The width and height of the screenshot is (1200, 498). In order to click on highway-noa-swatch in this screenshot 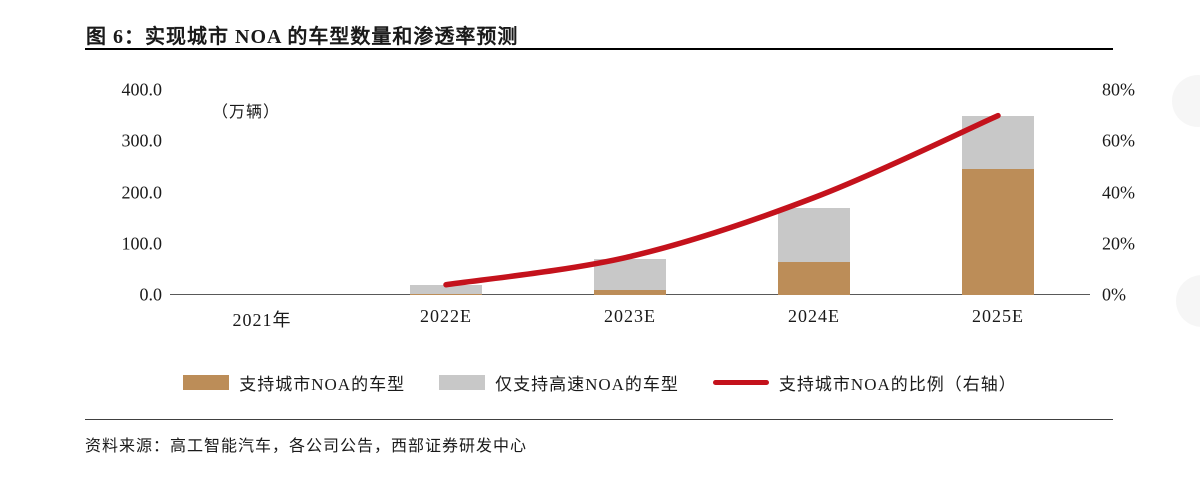, I will do `click(462, 382)`.